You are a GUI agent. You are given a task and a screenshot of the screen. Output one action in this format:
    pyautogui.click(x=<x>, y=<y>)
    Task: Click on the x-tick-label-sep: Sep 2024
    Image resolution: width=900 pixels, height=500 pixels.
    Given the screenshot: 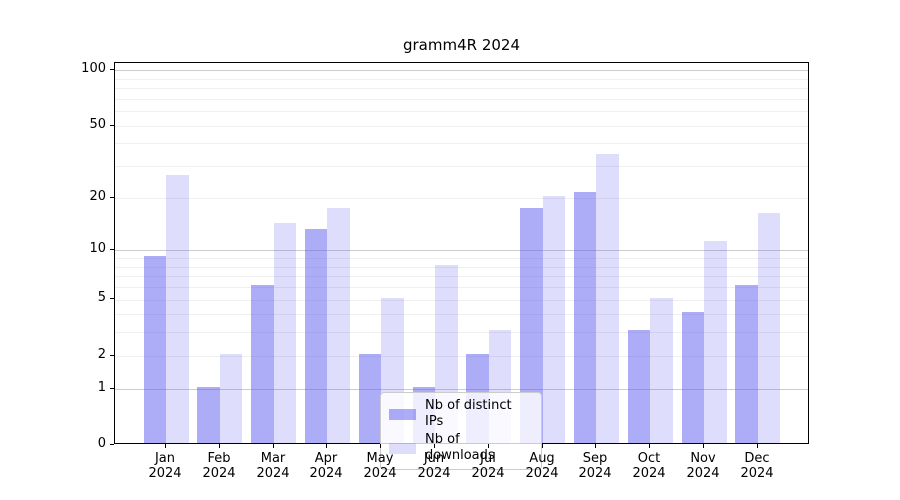 What is the action you would take?
    pyautogui.click(x=595, y=466)
    